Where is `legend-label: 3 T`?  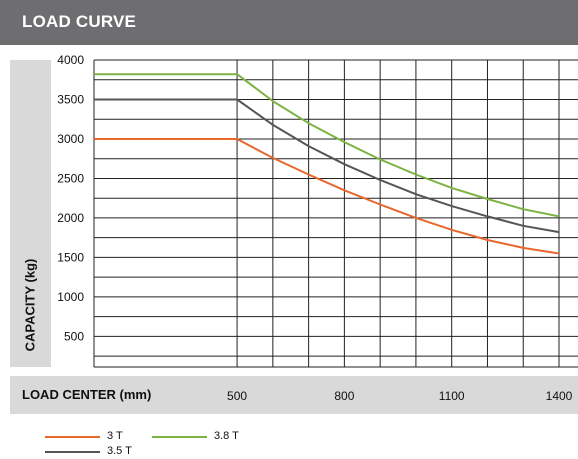
legend-label: 3 T is located at coordinates (115, 436).